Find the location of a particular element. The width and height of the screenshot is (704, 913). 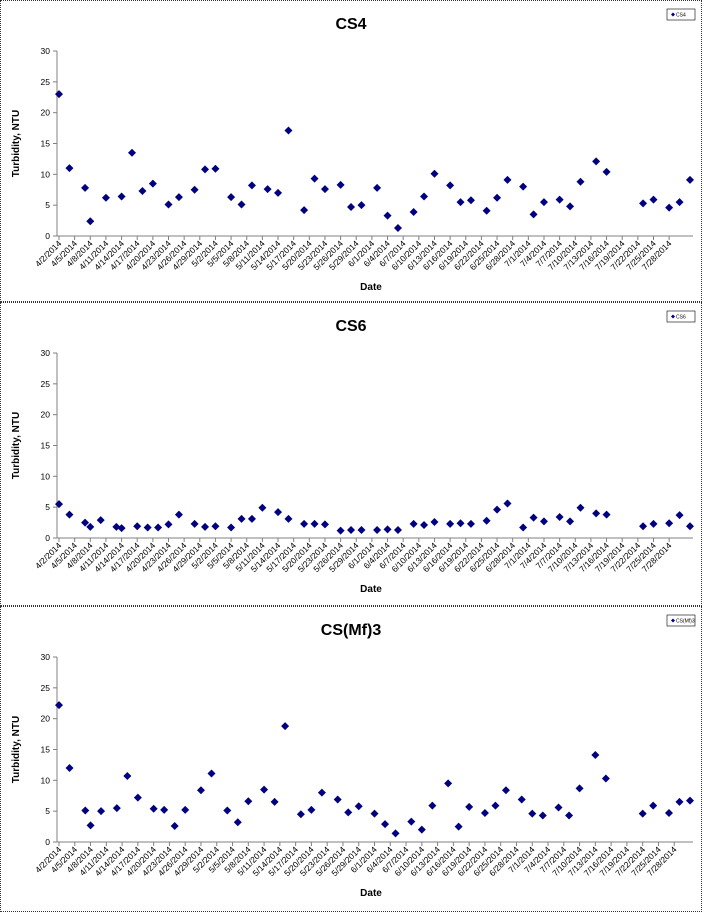

legend-label: CS4 is located at coordinates (681, 16).